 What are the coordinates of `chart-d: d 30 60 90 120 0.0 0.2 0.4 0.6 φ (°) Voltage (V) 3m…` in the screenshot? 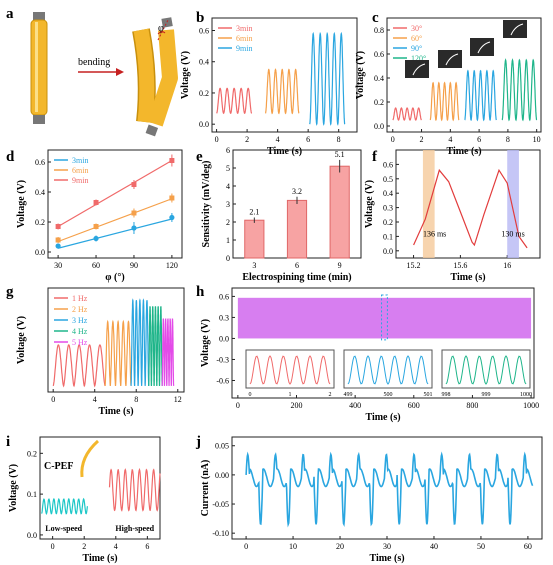 It's located at (94, 216).